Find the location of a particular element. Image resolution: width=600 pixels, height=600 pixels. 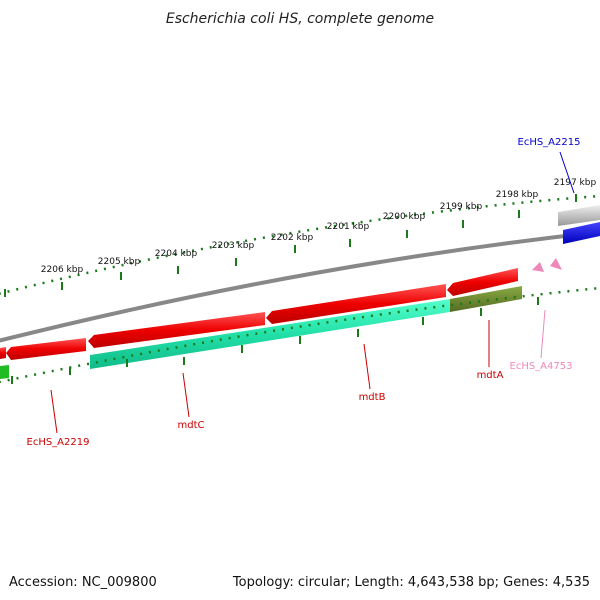

leader-echs-a2215 is located at coordinates (567, 172).